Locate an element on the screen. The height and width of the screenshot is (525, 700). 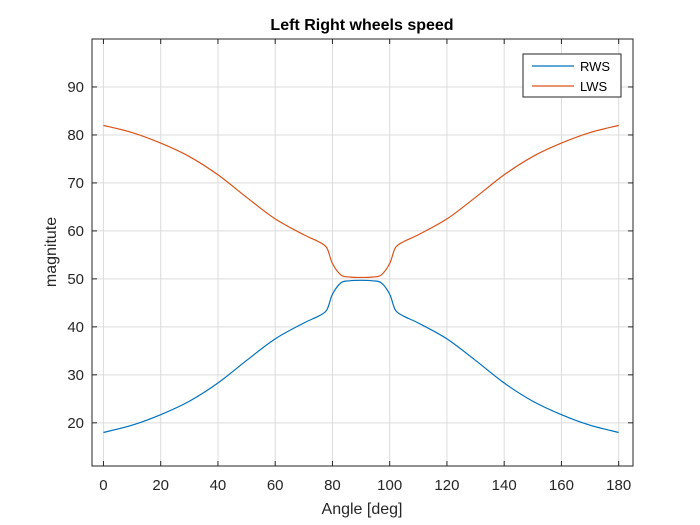
y-tick-label: 60 is located at coordinates (75, 231).